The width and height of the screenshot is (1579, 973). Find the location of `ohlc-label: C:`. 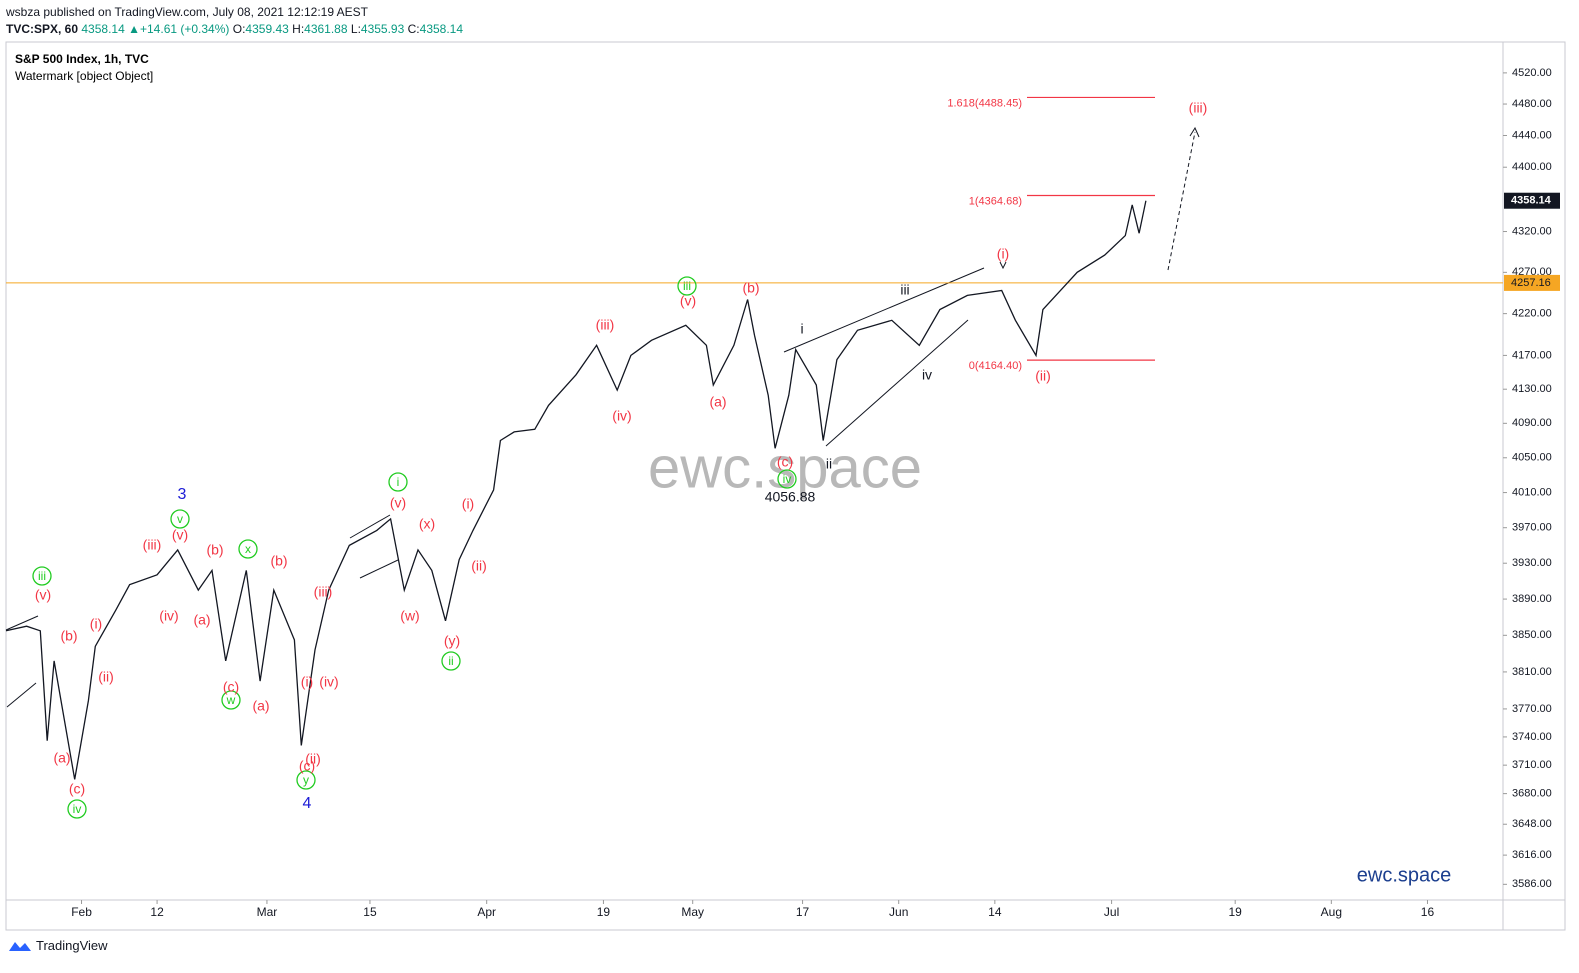

ohlc-label: C: is located at coordinates (413, 29).